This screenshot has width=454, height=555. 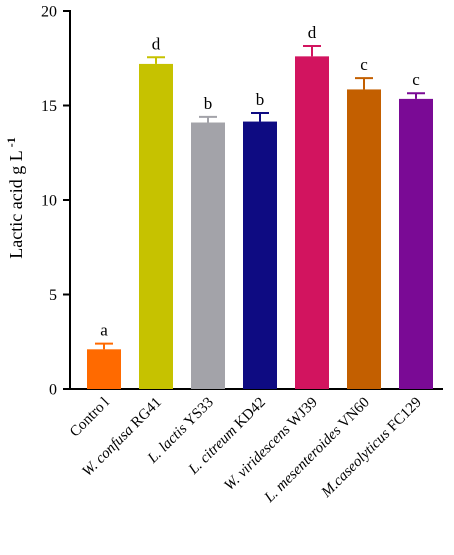 What do you see at coordinates (145, 414) in the screenshot?
I see `category-strain: RG41` at bounding box center [145, 414].